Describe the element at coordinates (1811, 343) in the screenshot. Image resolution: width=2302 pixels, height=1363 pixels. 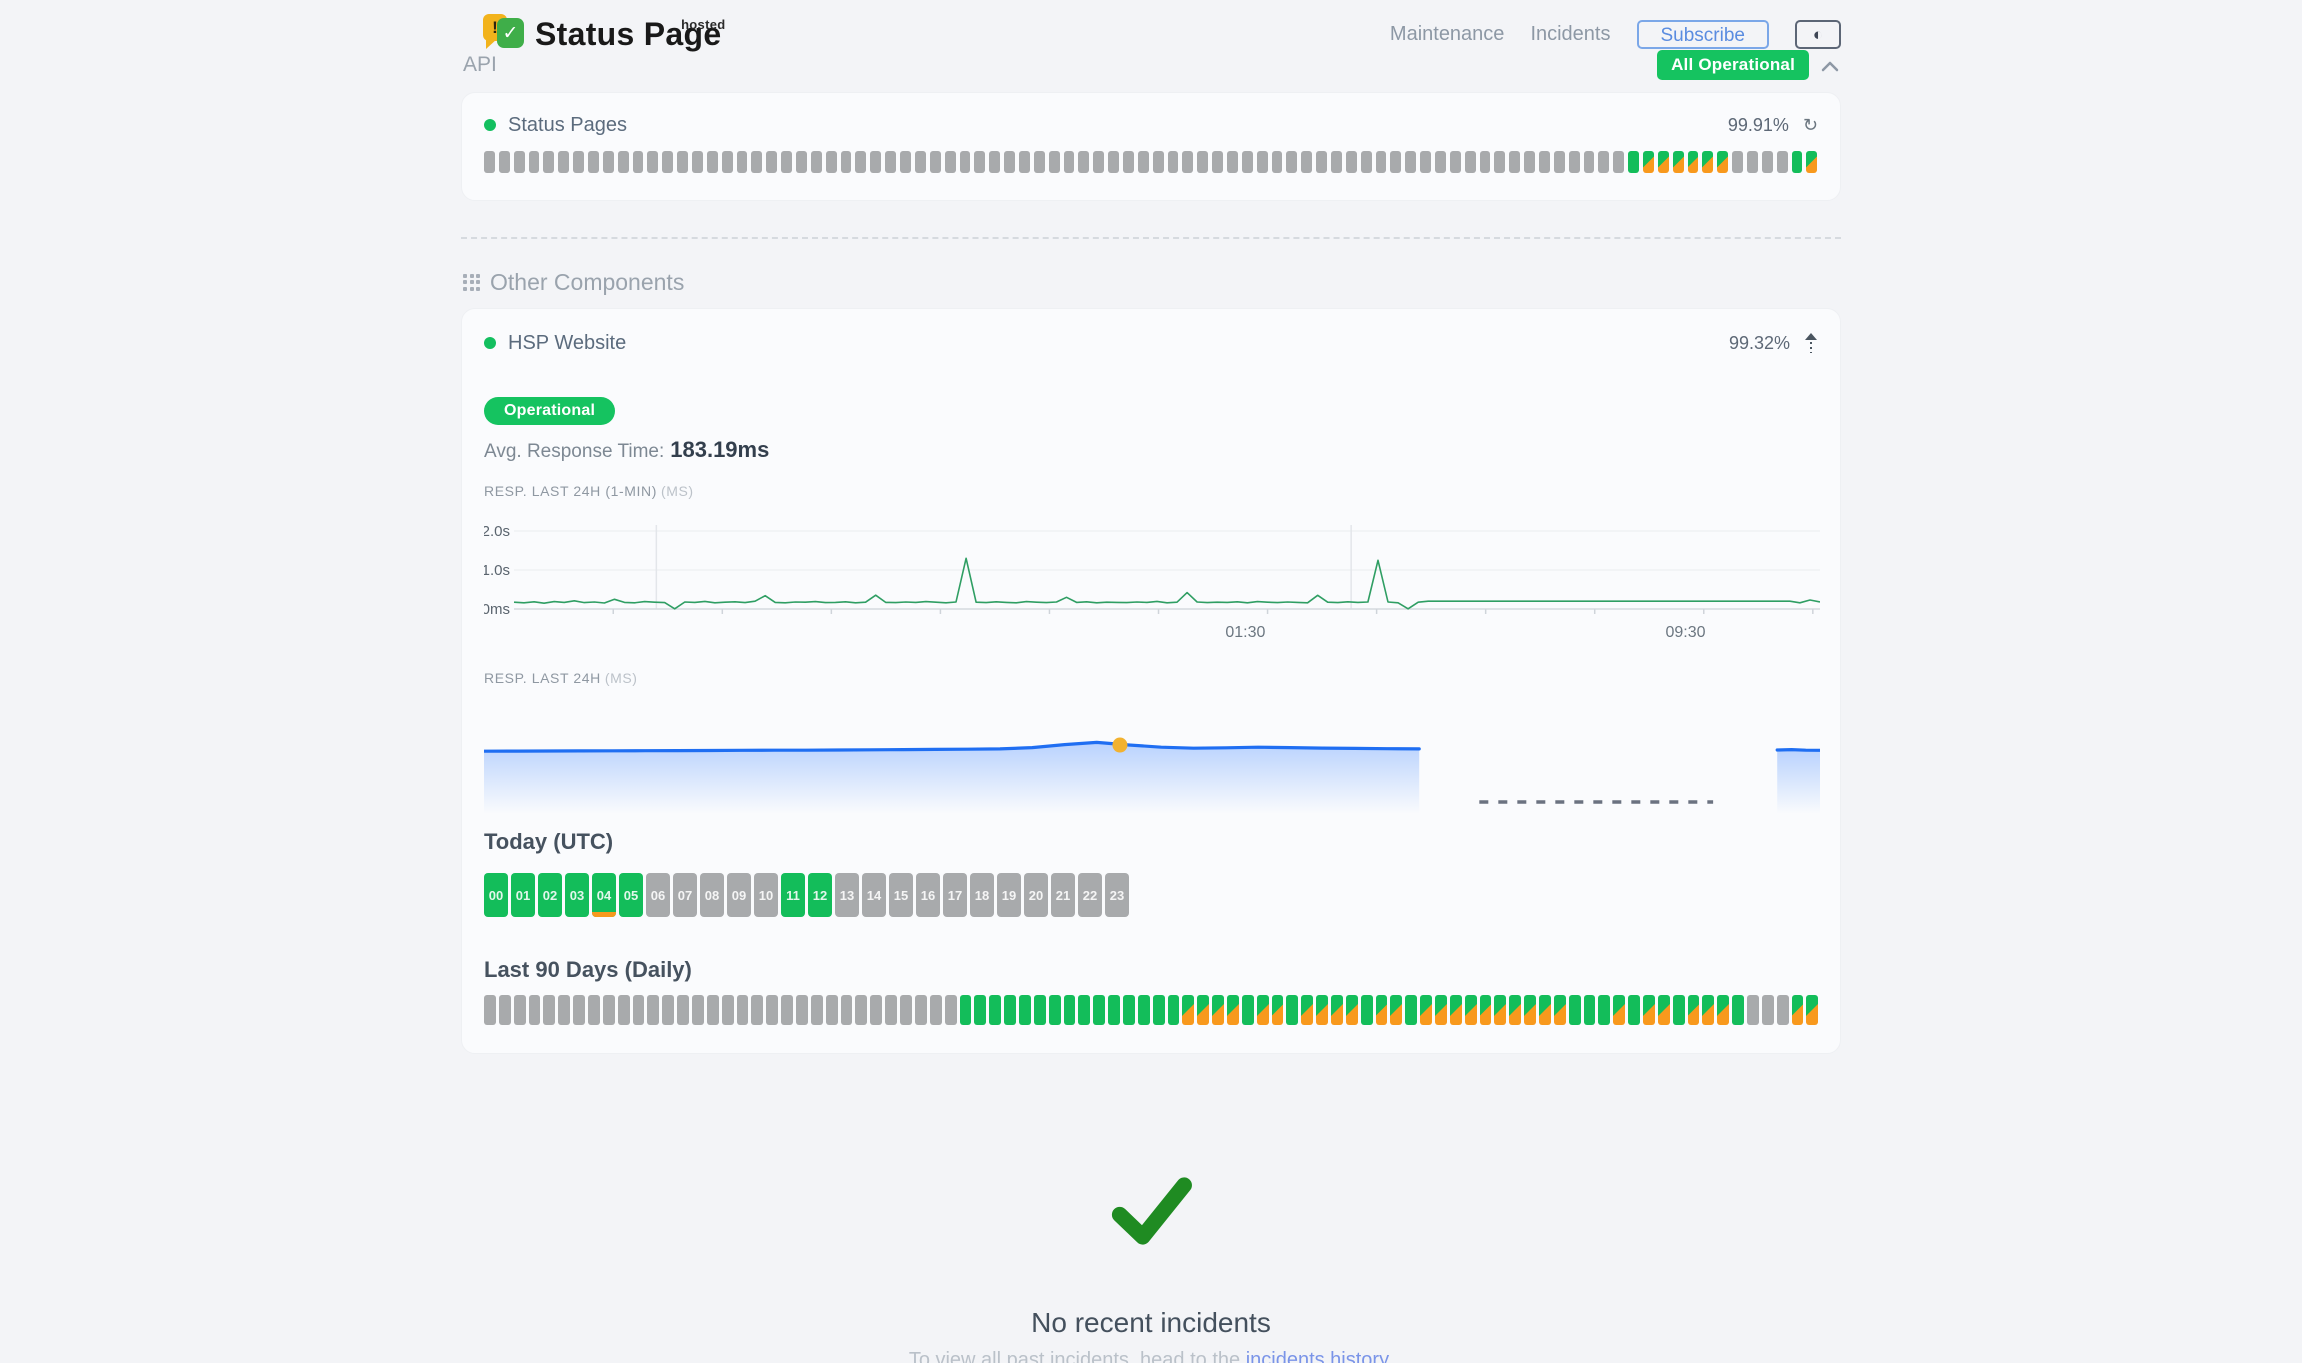
I see `collapse-arrow-icon` at that location.